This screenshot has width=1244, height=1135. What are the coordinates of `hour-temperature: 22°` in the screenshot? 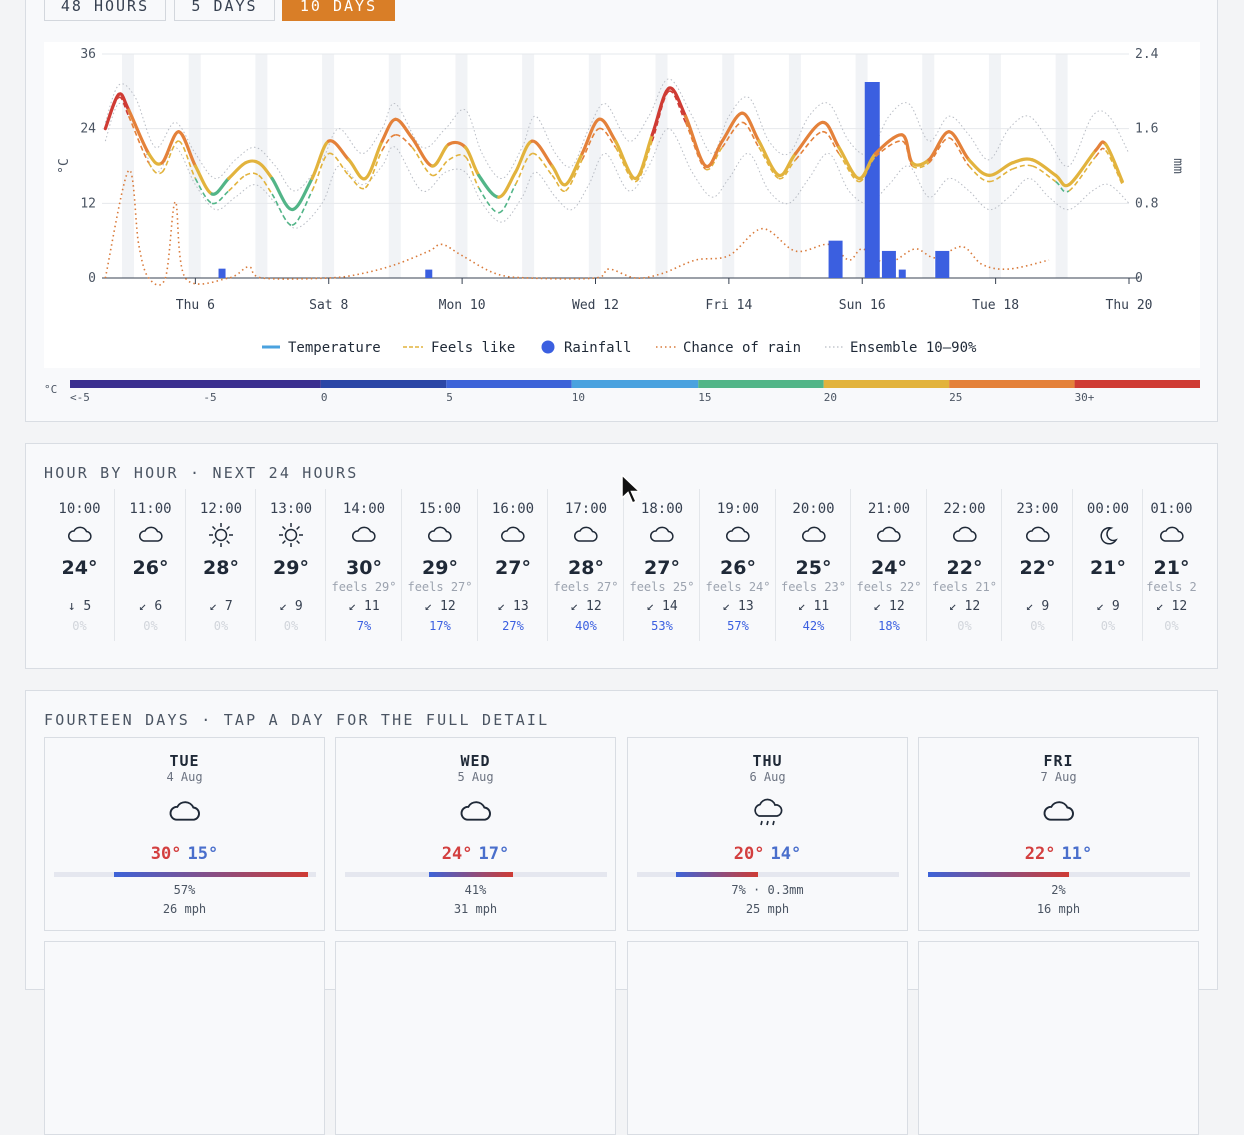 It's located at (964, 568).